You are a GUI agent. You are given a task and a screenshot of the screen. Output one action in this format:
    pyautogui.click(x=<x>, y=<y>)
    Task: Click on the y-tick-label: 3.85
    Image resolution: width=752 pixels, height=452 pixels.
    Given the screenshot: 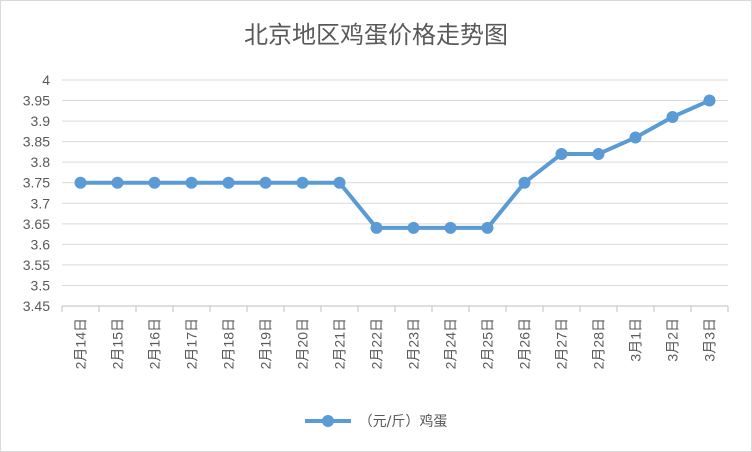 What is the action you would take?
    pyautogui.click(x=36, y=142)
    